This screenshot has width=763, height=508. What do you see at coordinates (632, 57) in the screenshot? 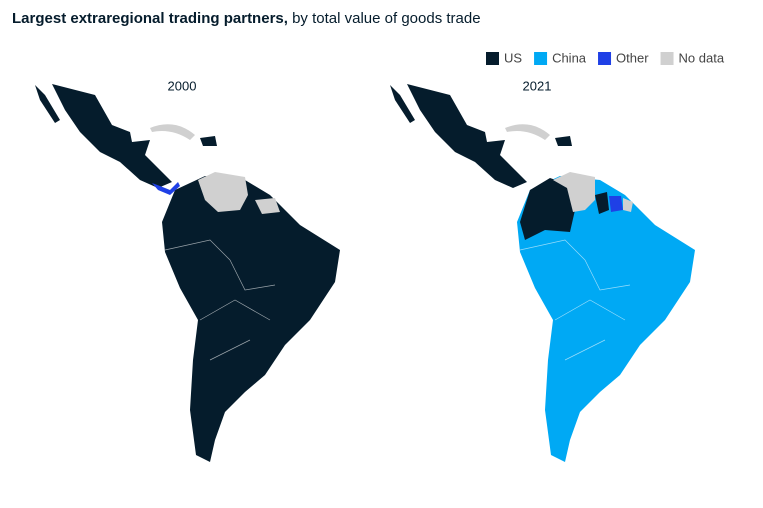
I see `legend-label: Other` at bounding box center [632, 57].